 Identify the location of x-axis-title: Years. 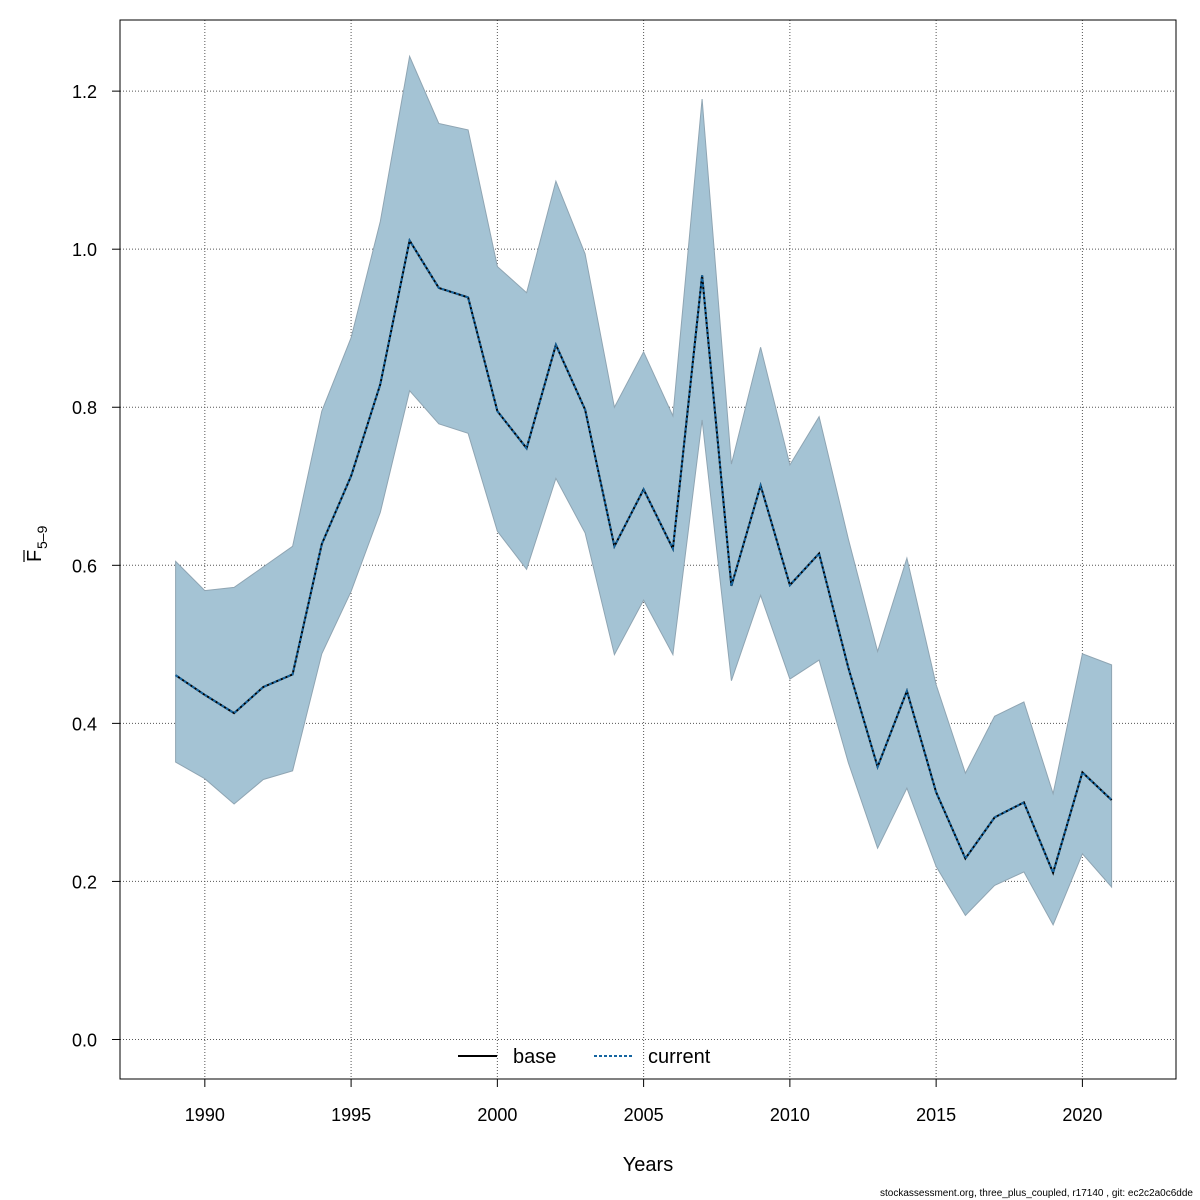
(648, 1165).